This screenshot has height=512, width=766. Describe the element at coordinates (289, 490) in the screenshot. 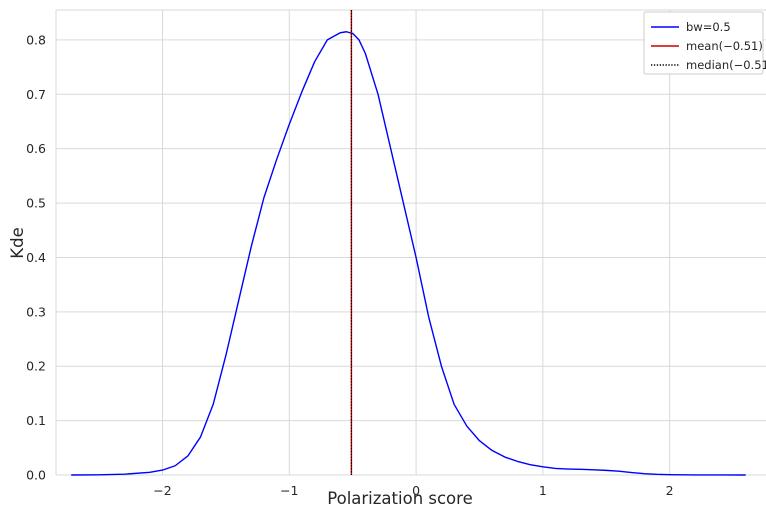

I see `x-tick-label: −1` at that location.